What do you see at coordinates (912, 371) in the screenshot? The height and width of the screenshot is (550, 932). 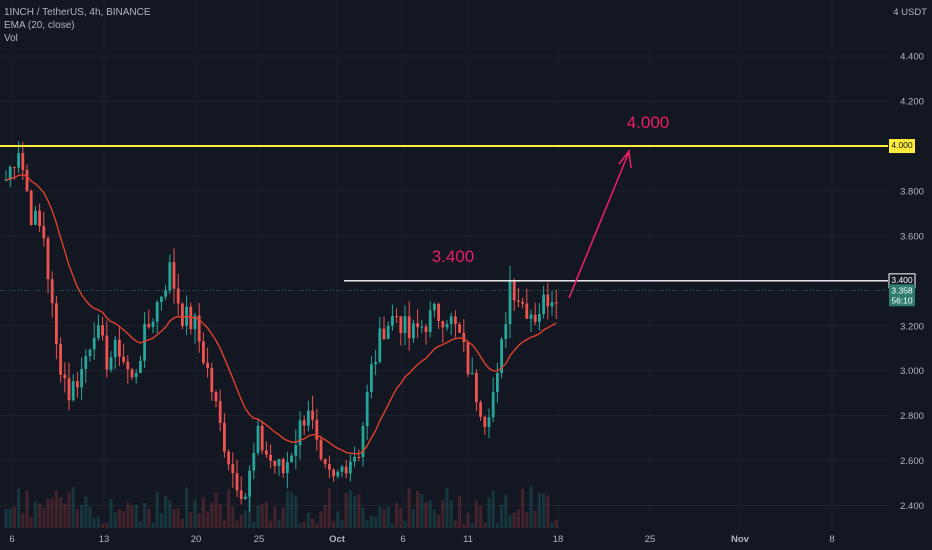 I see `y-tick-label: 3.000` at bounding box center [912, 371].